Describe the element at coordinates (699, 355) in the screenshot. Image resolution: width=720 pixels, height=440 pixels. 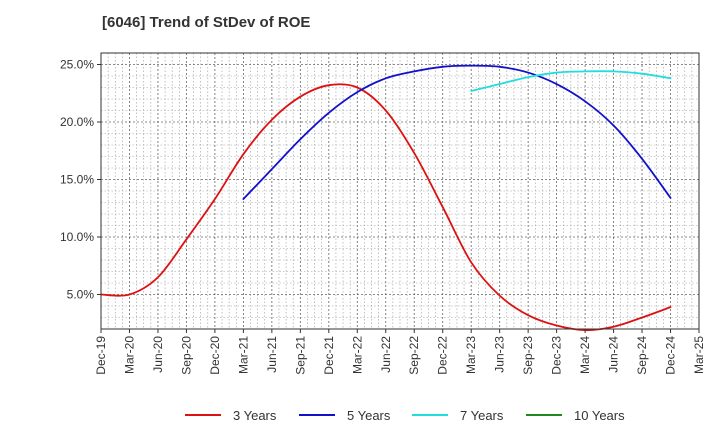
I see `x-tick-label: Mar-25` at that location.